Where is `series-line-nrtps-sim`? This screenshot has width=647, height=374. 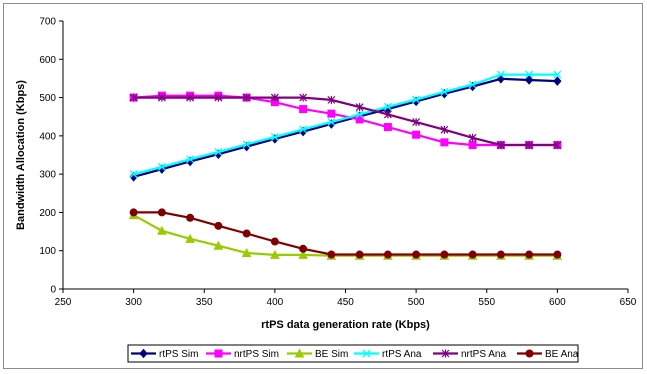 series-line-nrtps-sim is located at coordinates (345, 120).